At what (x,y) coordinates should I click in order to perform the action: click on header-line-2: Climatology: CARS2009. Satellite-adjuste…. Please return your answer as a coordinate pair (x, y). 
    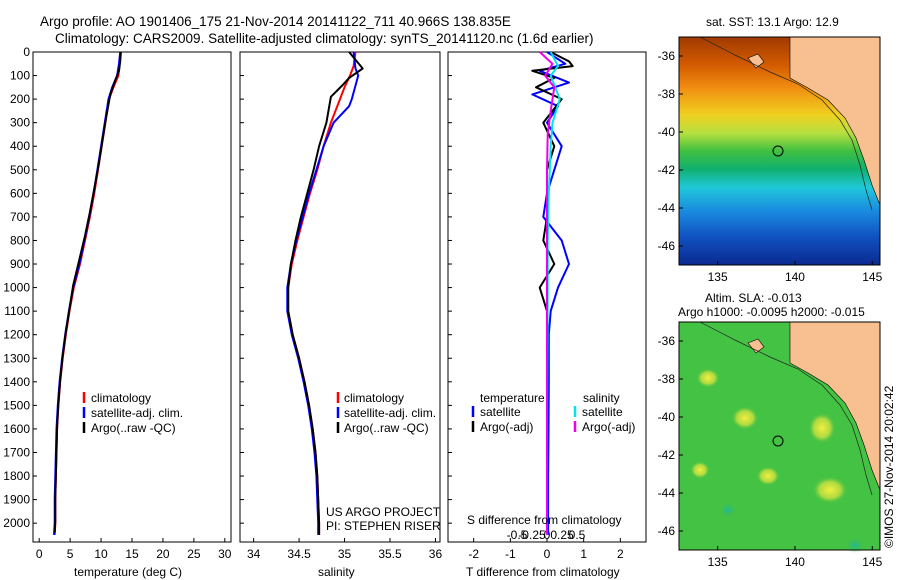
    Looking at the image, I should click on (324, 38).